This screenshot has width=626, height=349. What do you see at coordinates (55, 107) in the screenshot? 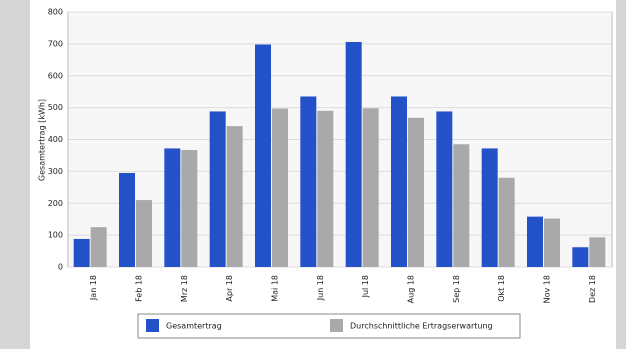
I see `y-tick-label: 500` at bounding box center [55, 107].